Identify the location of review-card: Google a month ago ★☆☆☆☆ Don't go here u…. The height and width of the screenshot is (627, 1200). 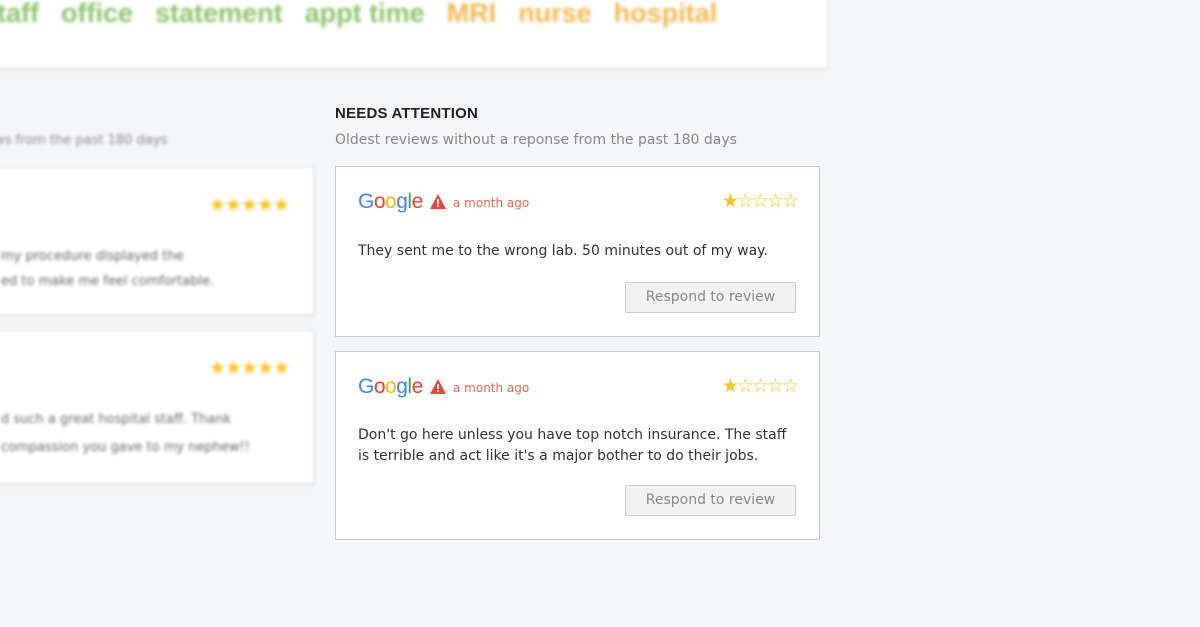
(577, 445).